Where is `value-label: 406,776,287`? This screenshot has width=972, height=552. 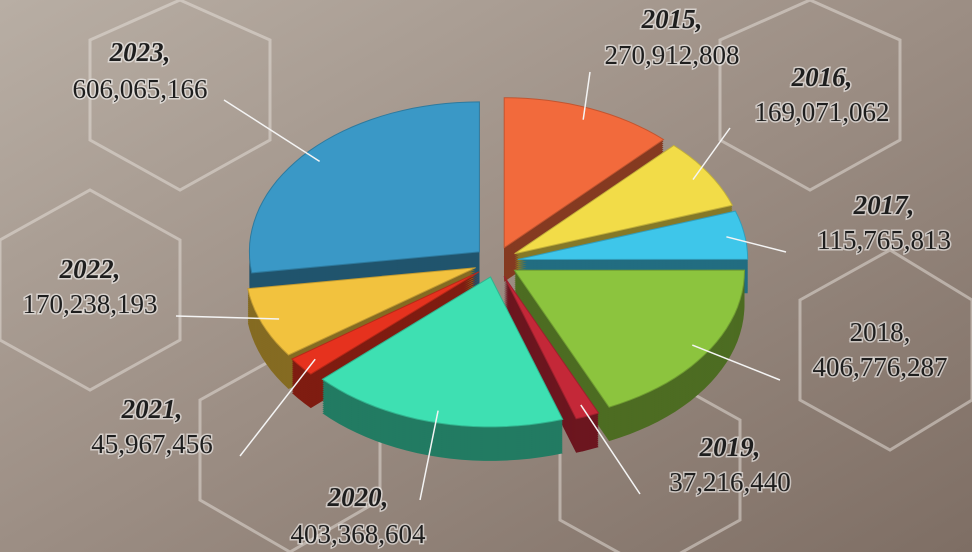
value-label: 406,776,287 is located at coordinates (880, 367).